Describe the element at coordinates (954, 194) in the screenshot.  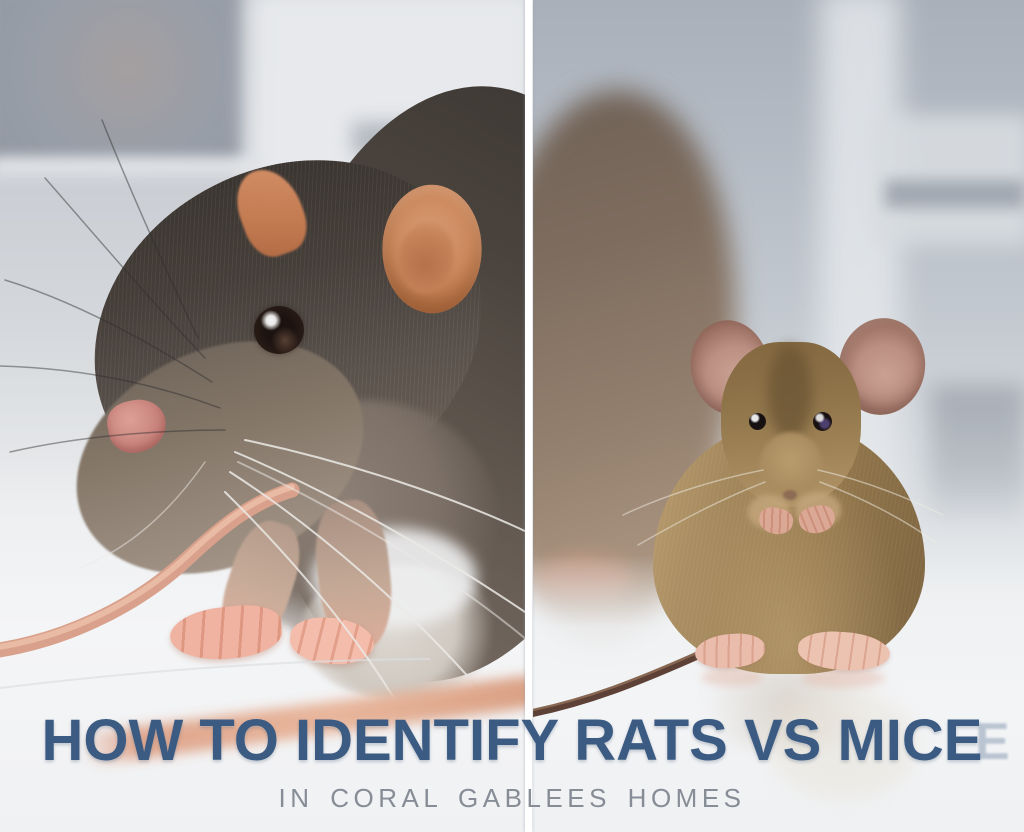
I see `background-appliance-handle` at that location.